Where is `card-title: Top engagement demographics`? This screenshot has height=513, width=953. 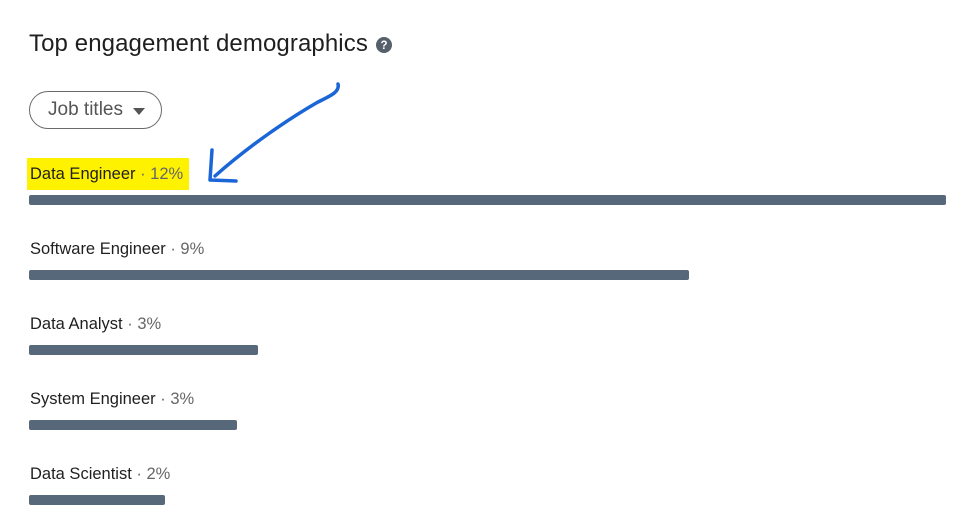 card-title: Top engagement demographics is located at coordinates (198, 43).